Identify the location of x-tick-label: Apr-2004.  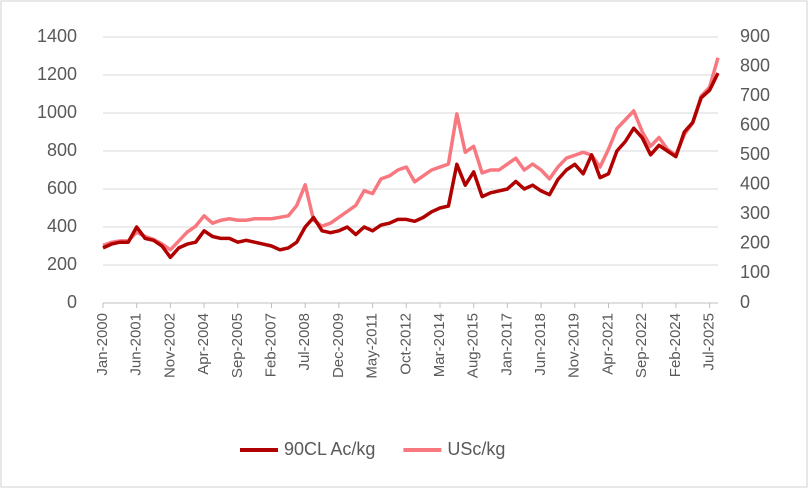
(203, 344).